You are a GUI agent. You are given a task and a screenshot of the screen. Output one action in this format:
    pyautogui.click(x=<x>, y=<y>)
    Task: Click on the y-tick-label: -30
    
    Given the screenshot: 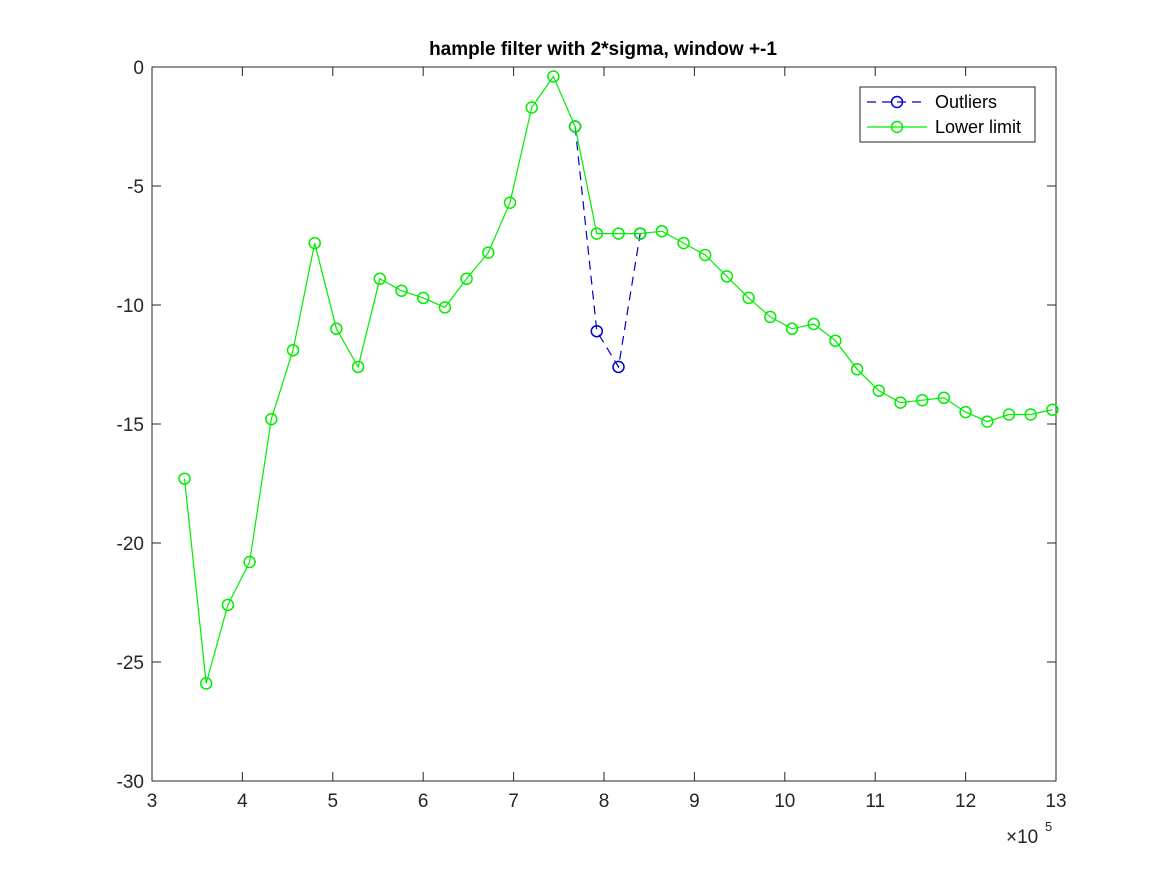 What is the action you would take?
    pyautogui.click(x=130, y=782)
    